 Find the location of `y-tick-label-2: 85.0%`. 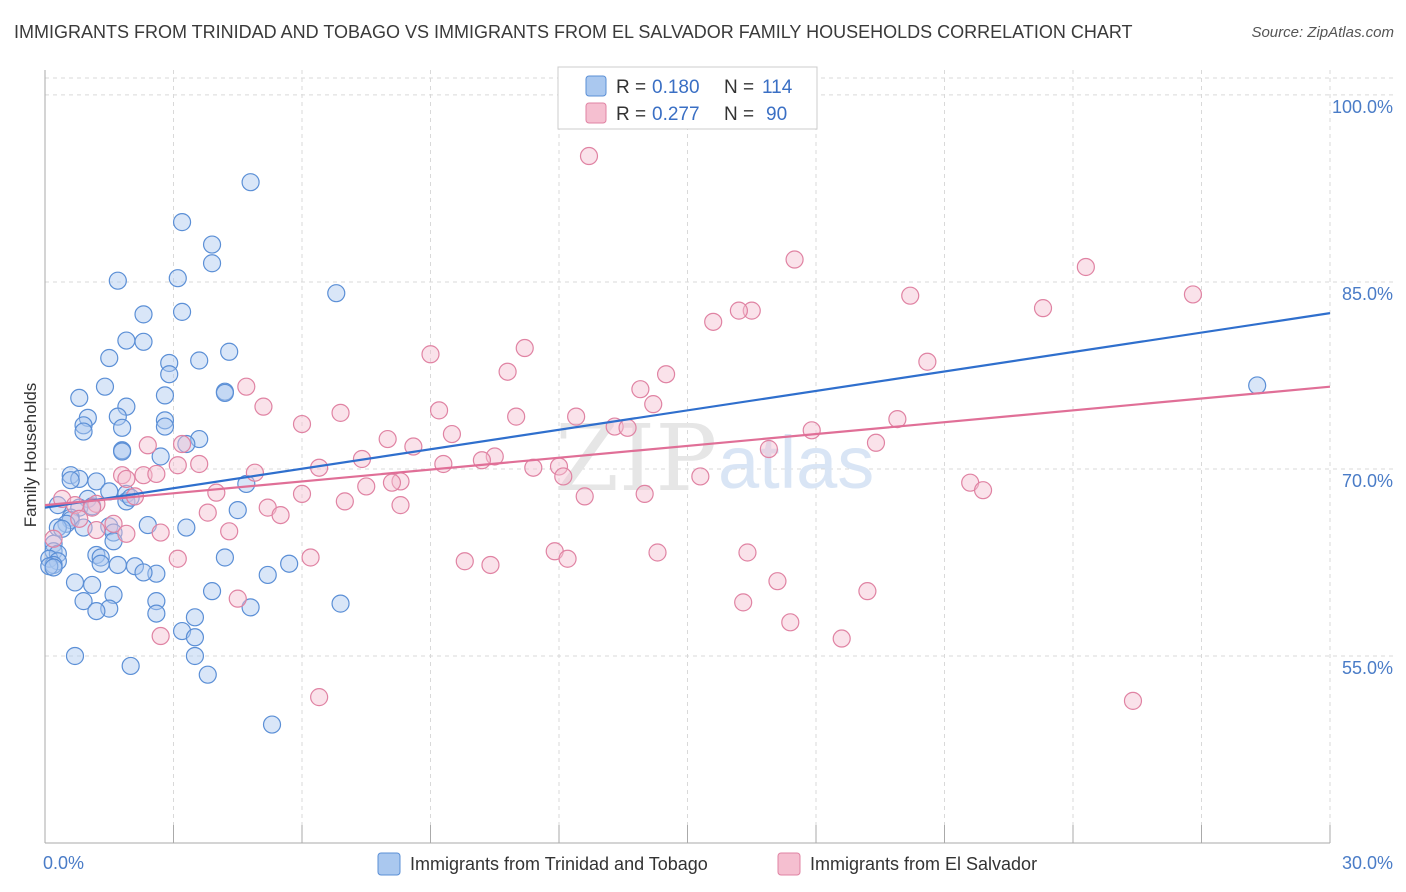

y-tick-label-2: 85.0% is located at coordinates (1367, 294).